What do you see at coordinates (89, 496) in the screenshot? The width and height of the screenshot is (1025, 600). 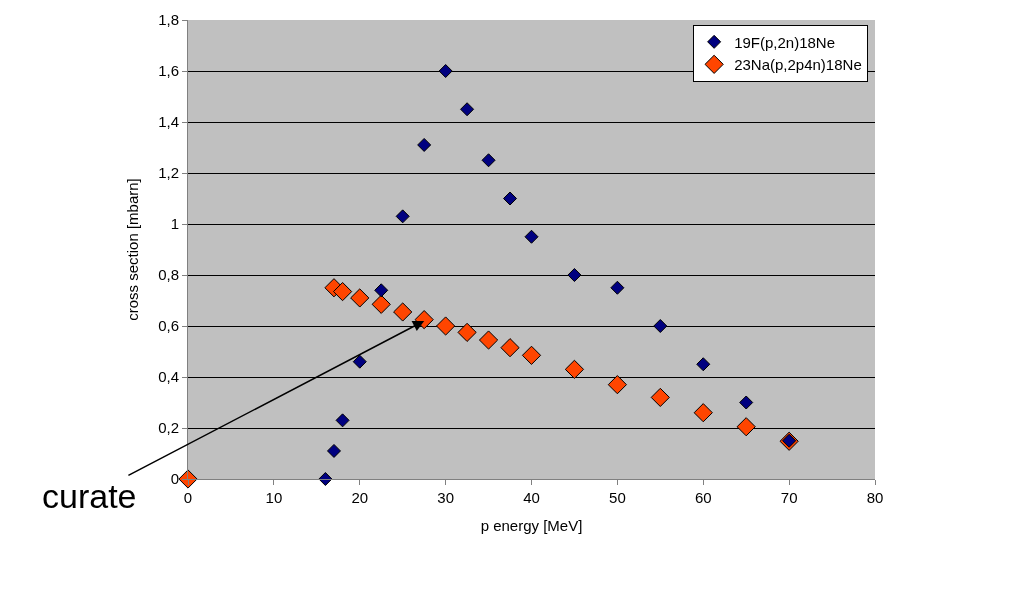 I see `annotation: curate` at bounding box center [89, 496].